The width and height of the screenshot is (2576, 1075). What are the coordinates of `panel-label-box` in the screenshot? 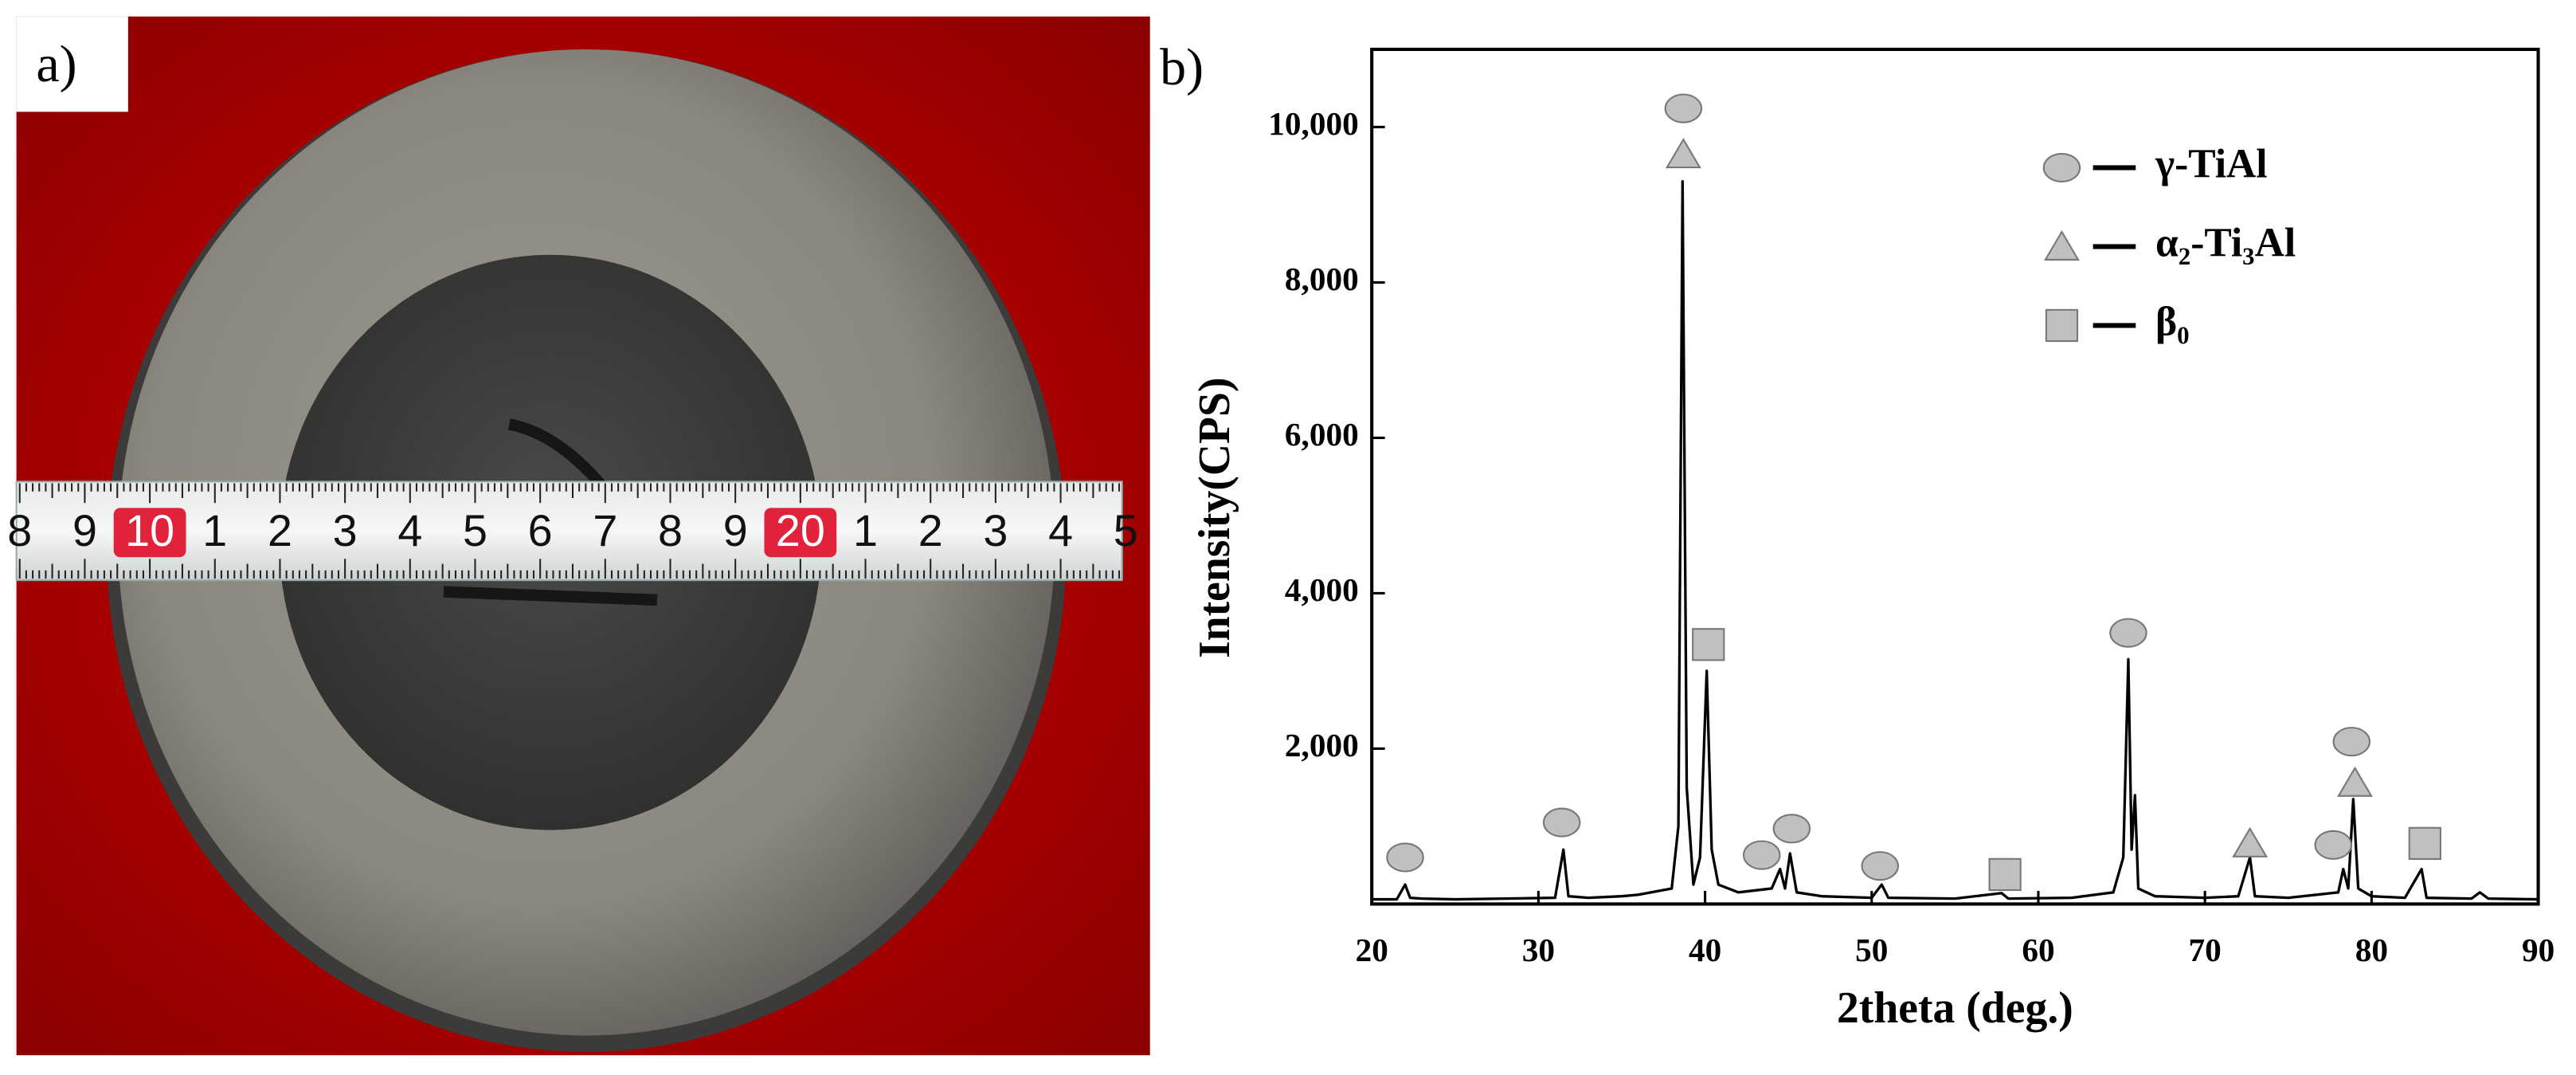 It's located at (72, 64).